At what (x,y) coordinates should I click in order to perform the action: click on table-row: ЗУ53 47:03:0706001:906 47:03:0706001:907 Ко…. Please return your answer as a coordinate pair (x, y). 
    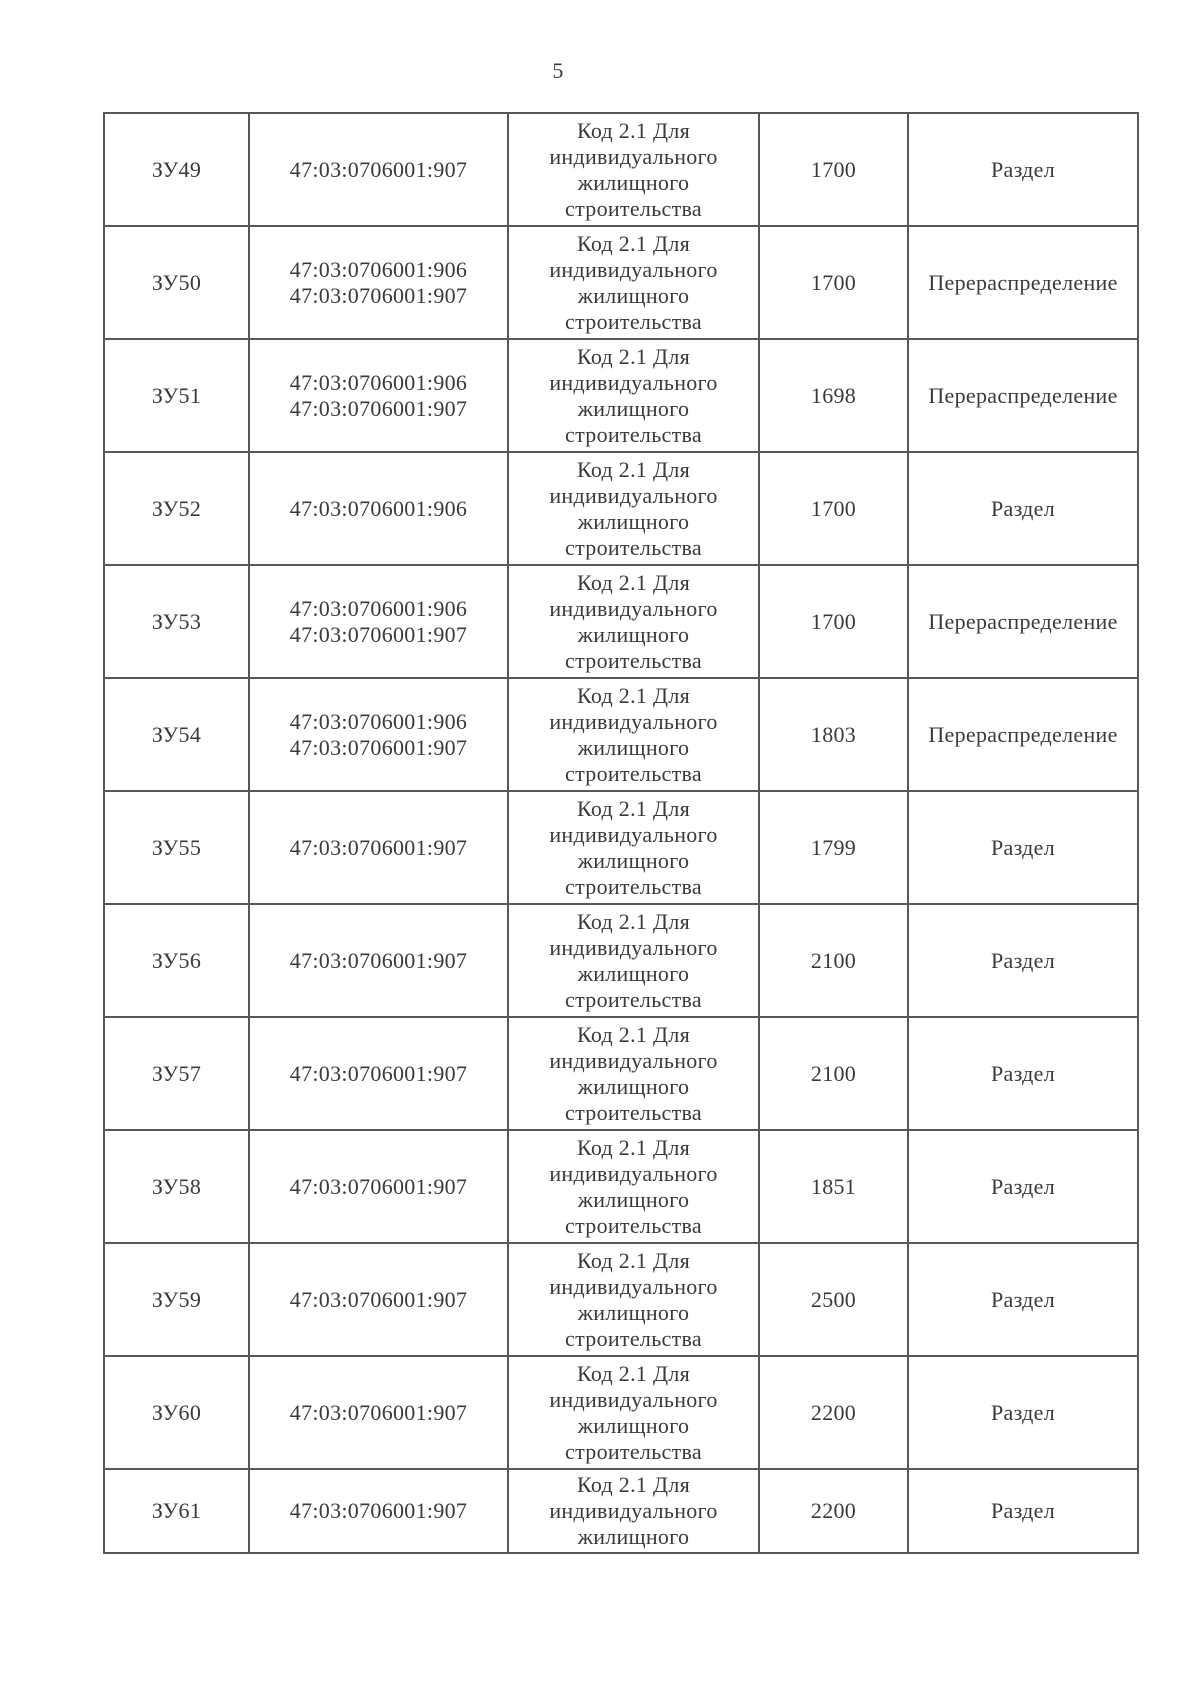
    Looking at the image, I should click on (621, 621).